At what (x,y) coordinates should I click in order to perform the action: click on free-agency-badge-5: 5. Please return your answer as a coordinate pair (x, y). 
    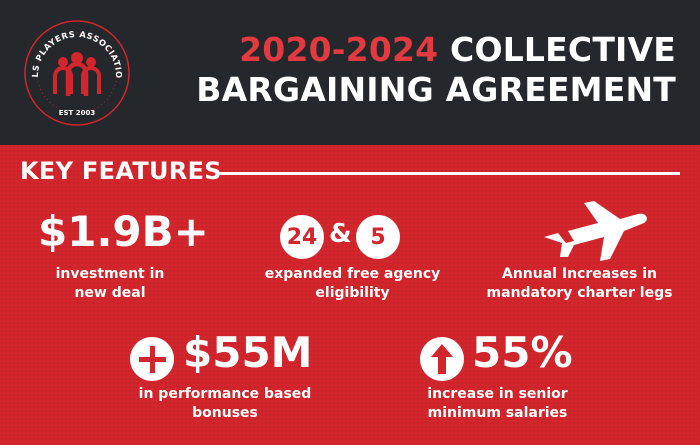
    Looking at the image, I should click on (378, 237).